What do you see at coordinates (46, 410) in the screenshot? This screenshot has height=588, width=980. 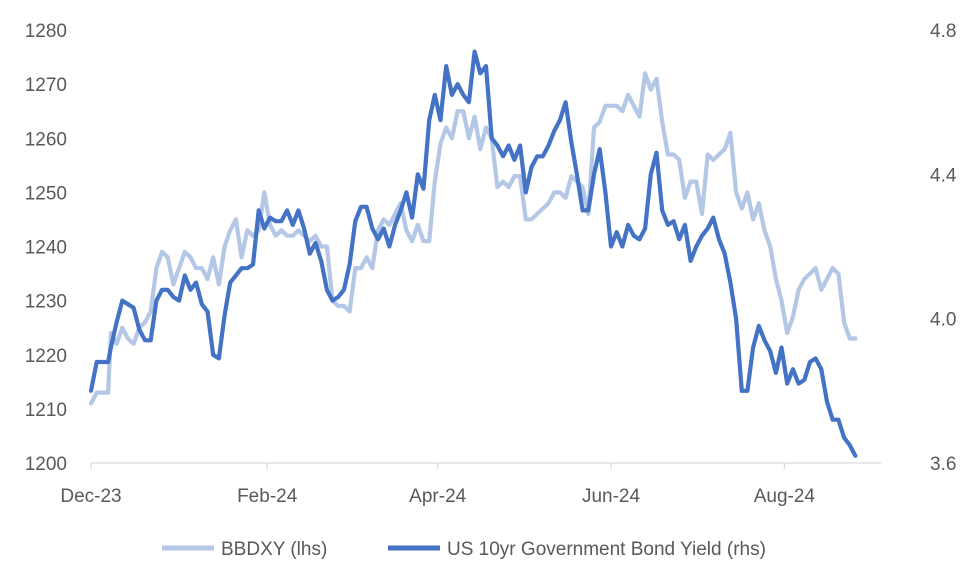 I see `y-left-tick-label: 1210` at bounding box center [46, 410].